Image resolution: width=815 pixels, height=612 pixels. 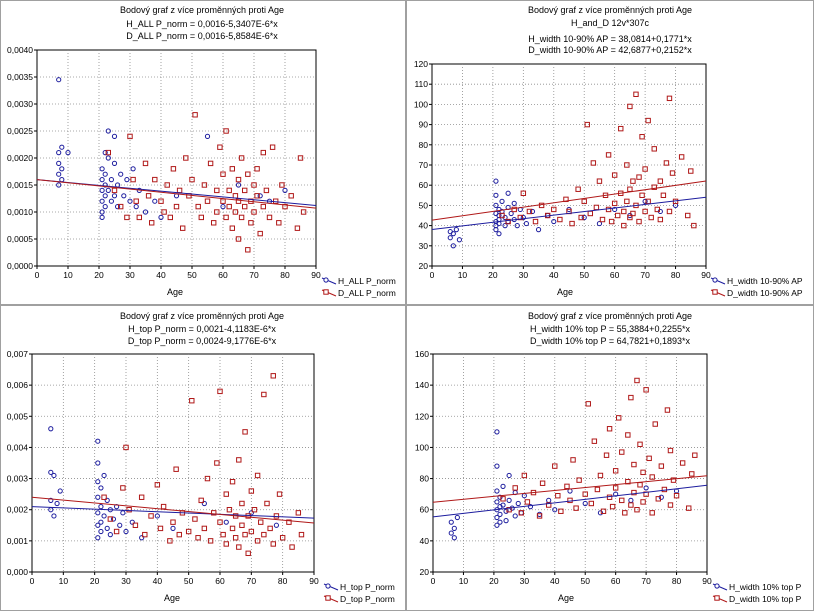 What do you see at coordinates (610, 50) in the screenshot?
I see `chart-2-subtitle-3: D_width 10-90% AP = 42,6877+0,2152*x` at bounding box center [610, 50].